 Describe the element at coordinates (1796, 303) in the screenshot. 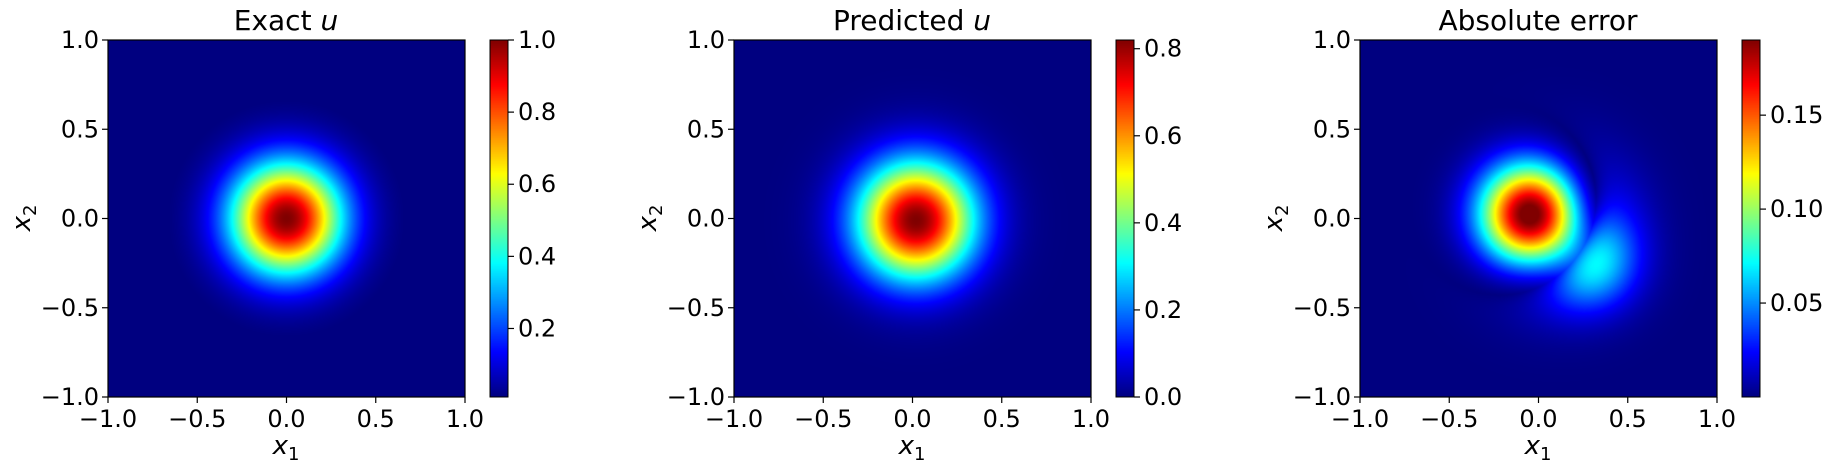

I see `colorbar-tick-label: 0.05` at that location.